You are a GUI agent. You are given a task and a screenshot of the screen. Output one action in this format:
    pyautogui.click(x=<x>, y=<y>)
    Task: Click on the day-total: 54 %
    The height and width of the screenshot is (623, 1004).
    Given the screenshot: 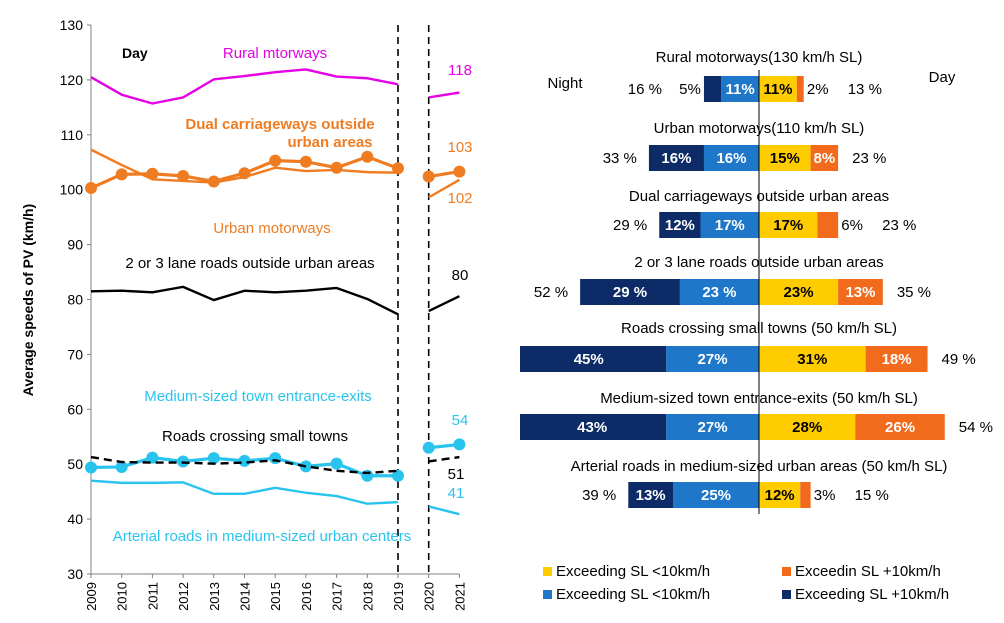 What is the action you would take?
    pyautogui.click(x=976, y=427)
    